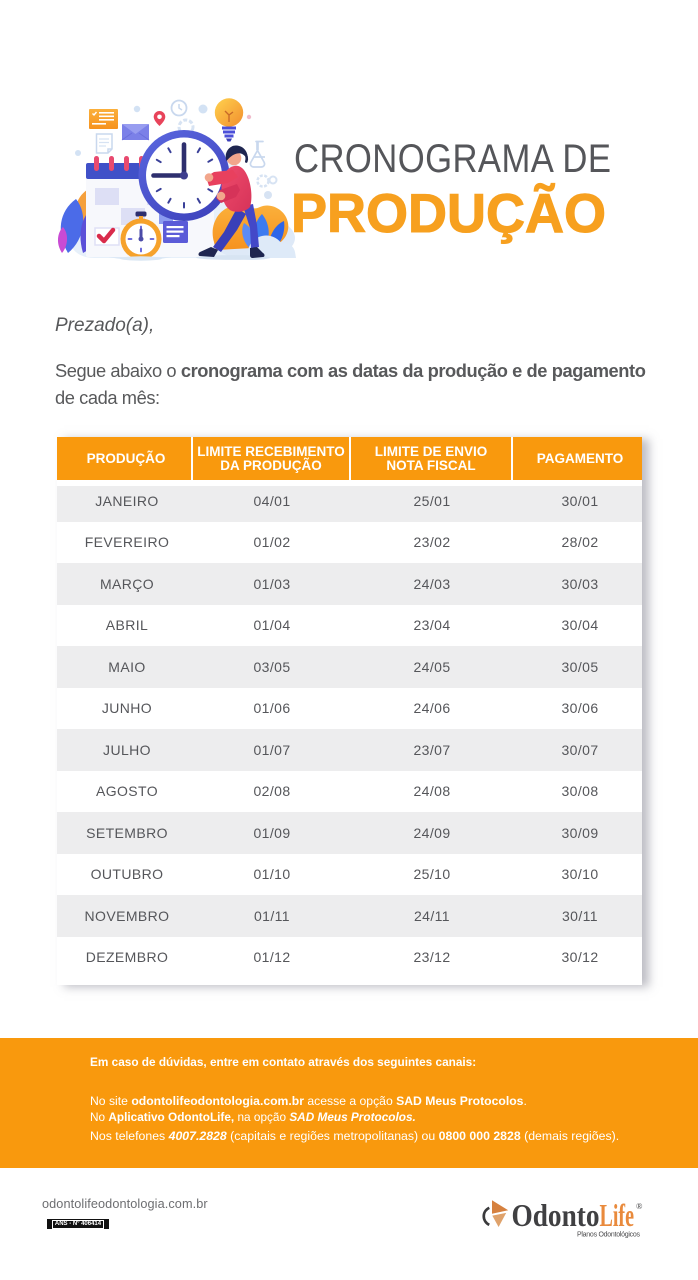 The width and height of the screenshot is (698, 1280). I want to click on svg-text: Life, so click(617, 1215).